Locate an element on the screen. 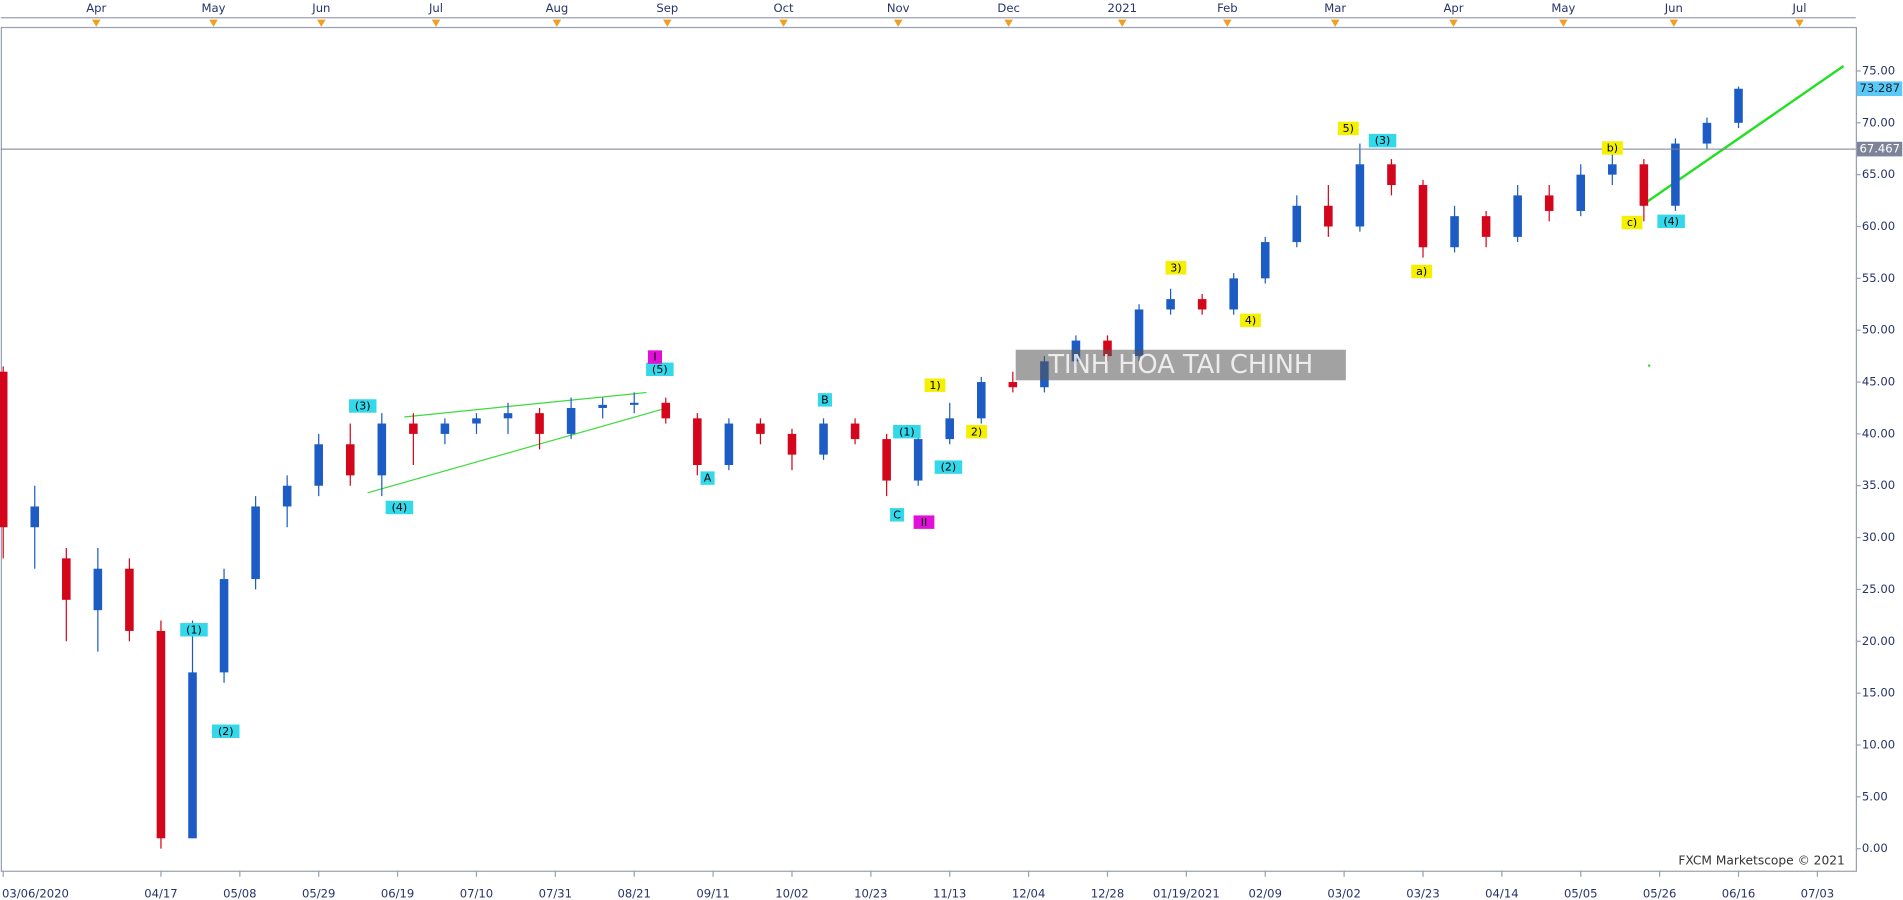  last-price-box is located at coordinates (1880, 89).